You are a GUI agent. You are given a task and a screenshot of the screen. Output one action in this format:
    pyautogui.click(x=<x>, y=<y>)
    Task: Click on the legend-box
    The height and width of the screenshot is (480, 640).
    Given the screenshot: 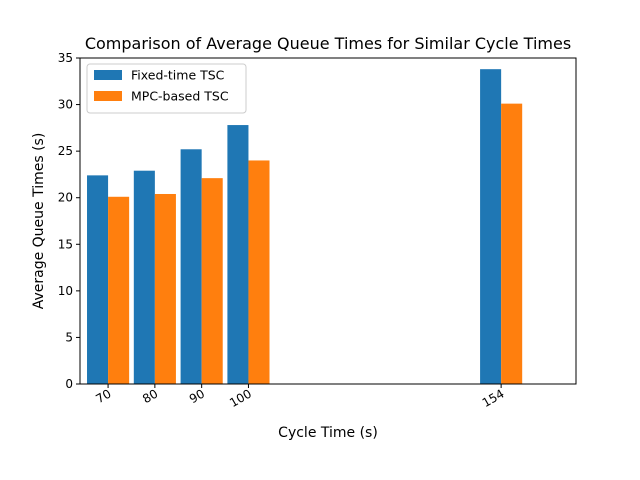 What is the action you would take?
    pyautogui.click(x=166, y=88)
    